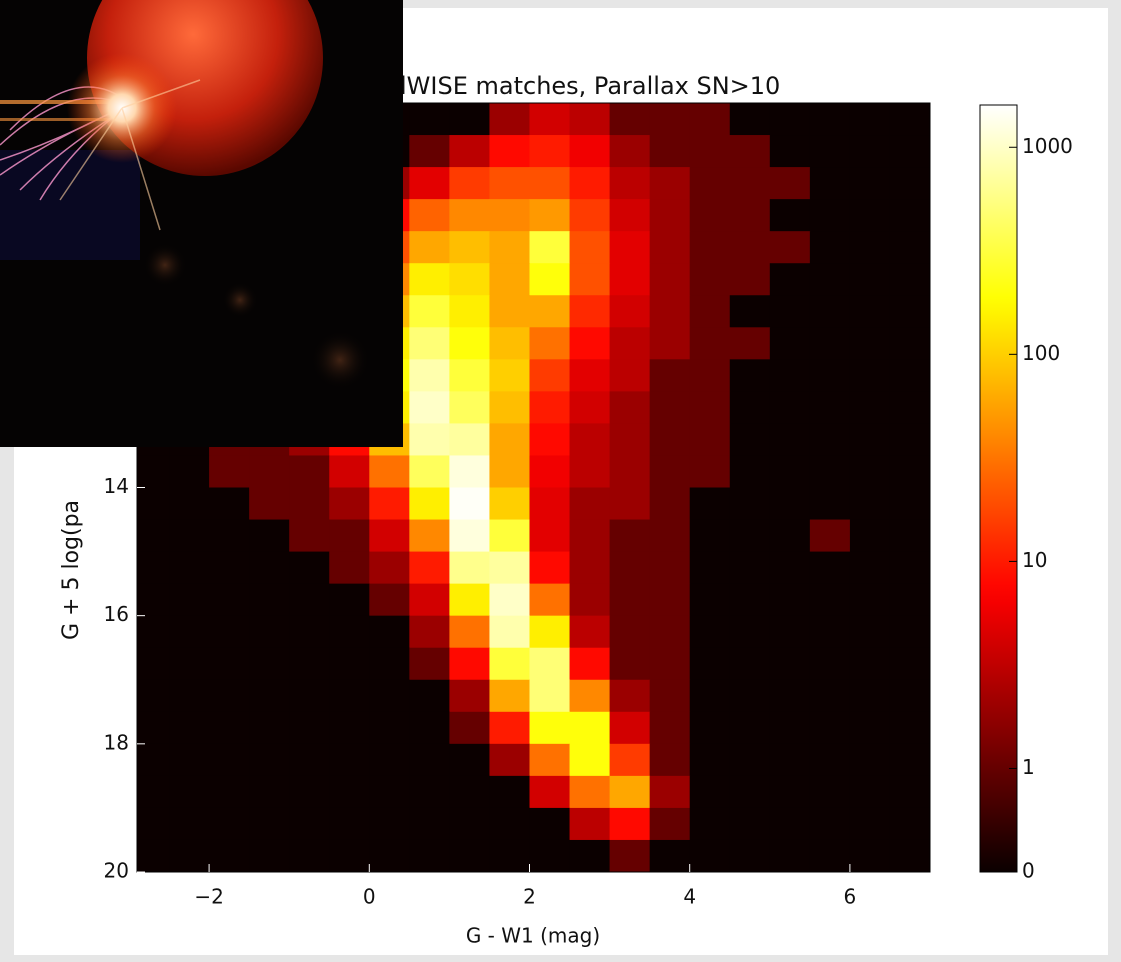 This screenshot has width=1121, height=962. Describe the element at coordinates (116, 871) in the screenshot. I see `y-tick-label: 20` at that location.